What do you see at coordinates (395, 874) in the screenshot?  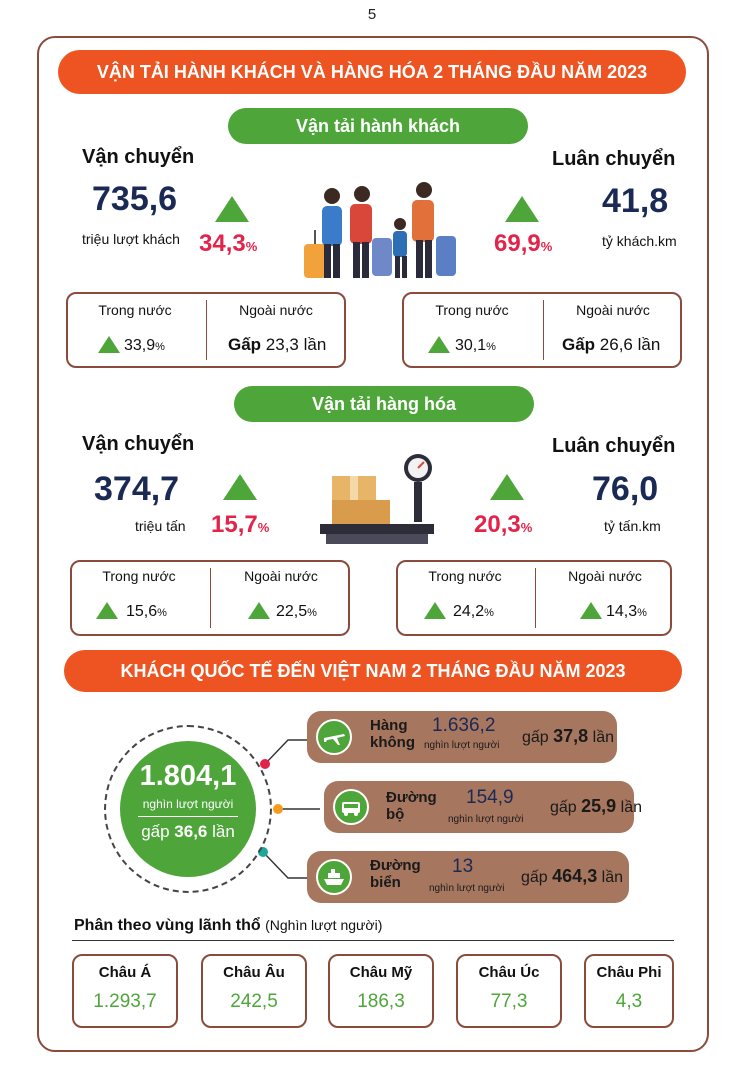 I see `mode-name: Đường biển` at bounding box center [395, 874].